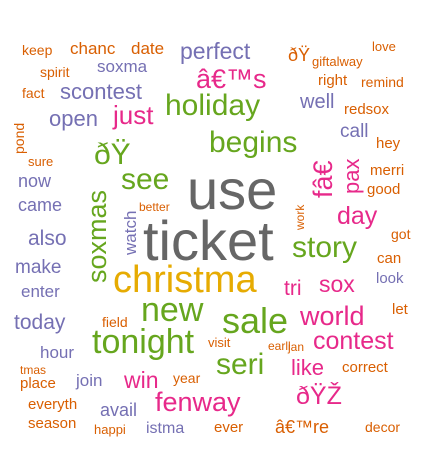 The image size is (432, 475). I want to click on word-merri: merri, so click(387, 170).